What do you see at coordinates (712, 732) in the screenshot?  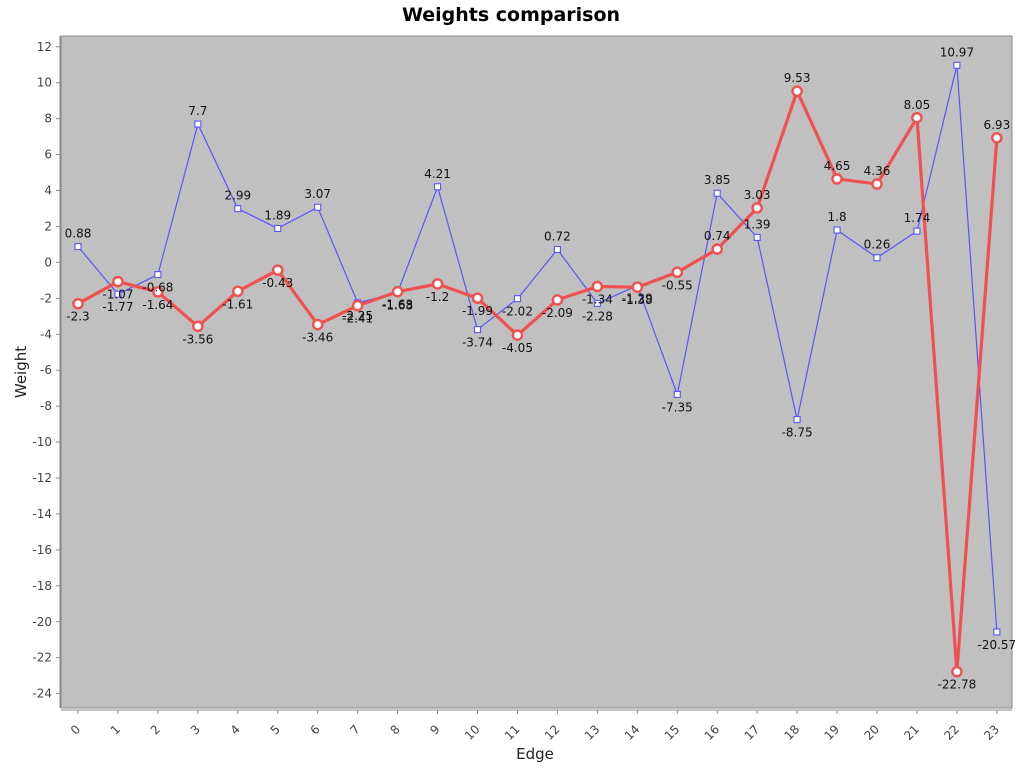 I see `x-tick-label: 16` at bounding box center [712, 732].